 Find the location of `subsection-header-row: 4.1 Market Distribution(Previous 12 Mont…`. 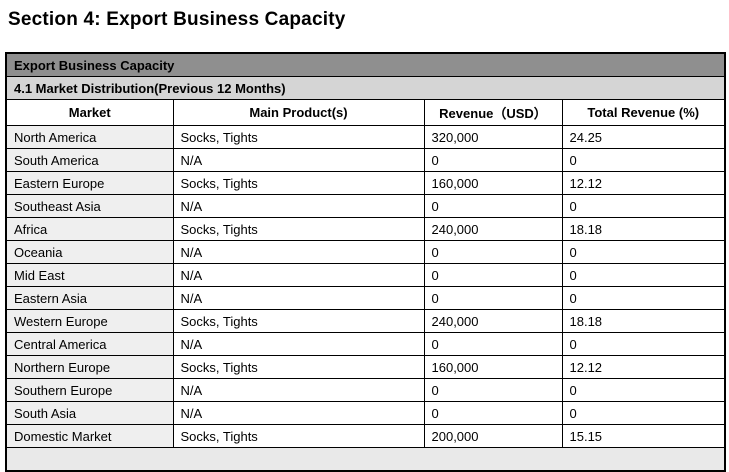

subsection-header-row: 4.1 Market Distribution(Previous 12 Mont… is located at coordinates (365, 88).